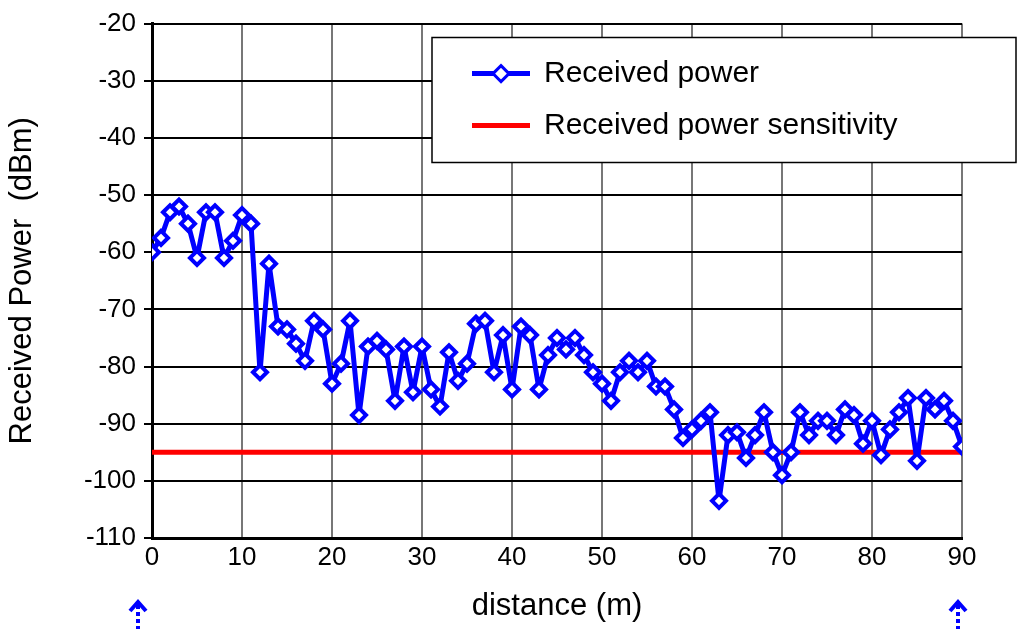 This screenshot has width=1034, height=629. Describe the element at coordinates (332, 555) in the screenshot. I see `x-tick-label: 20` at that location.